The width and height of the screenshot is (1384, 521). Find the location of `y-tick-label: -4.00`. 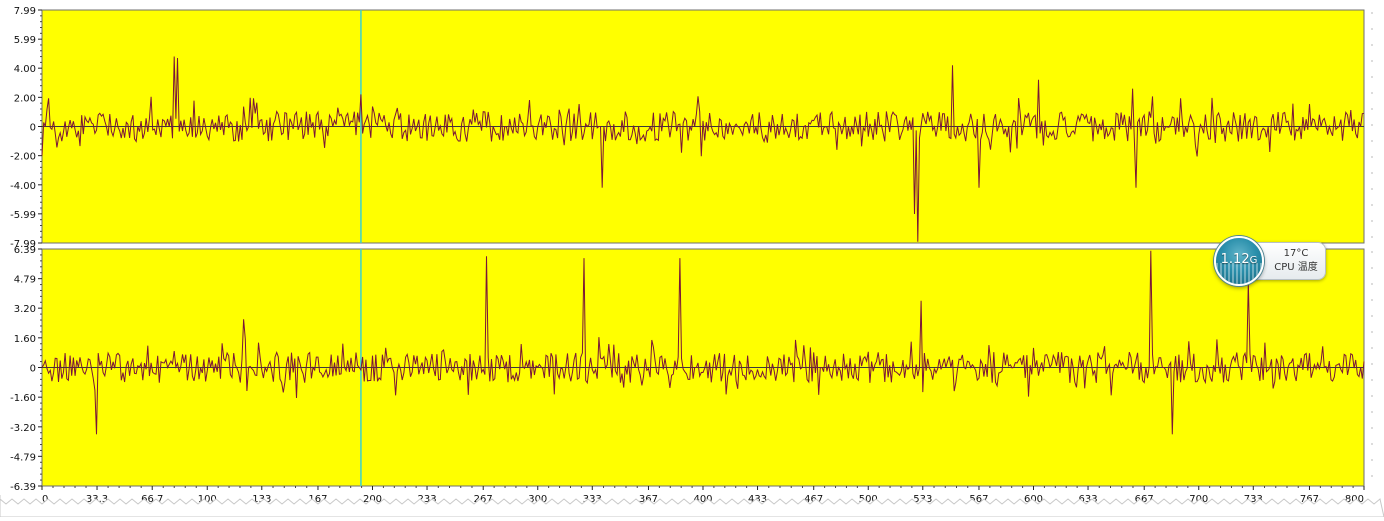

y-tick-label: -4.00 is located at coordinates (23, 186).